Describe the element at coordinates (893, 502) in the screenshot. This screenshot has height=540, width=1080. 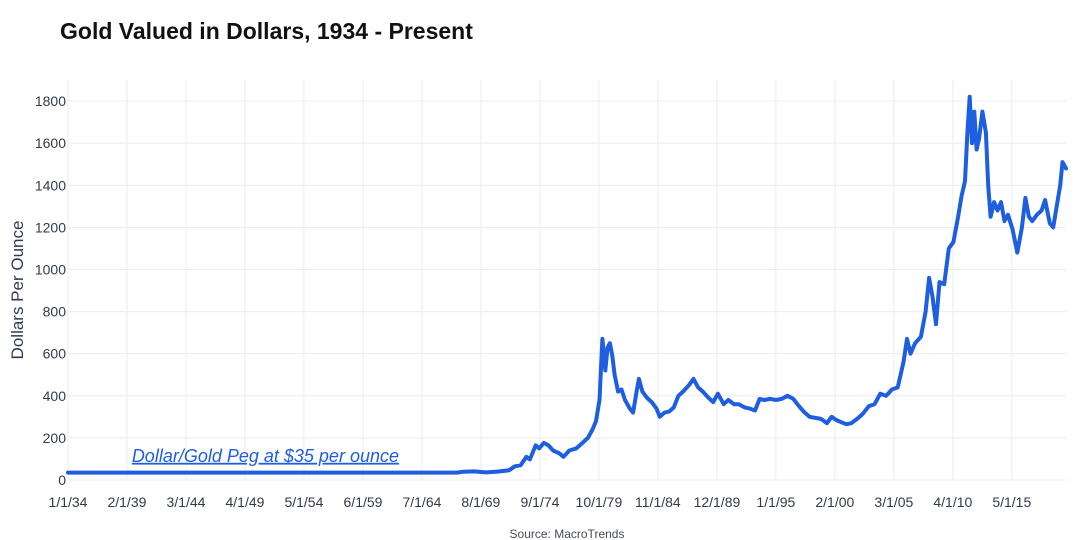
I see `x-tick-label: 3/1/05` at that location.